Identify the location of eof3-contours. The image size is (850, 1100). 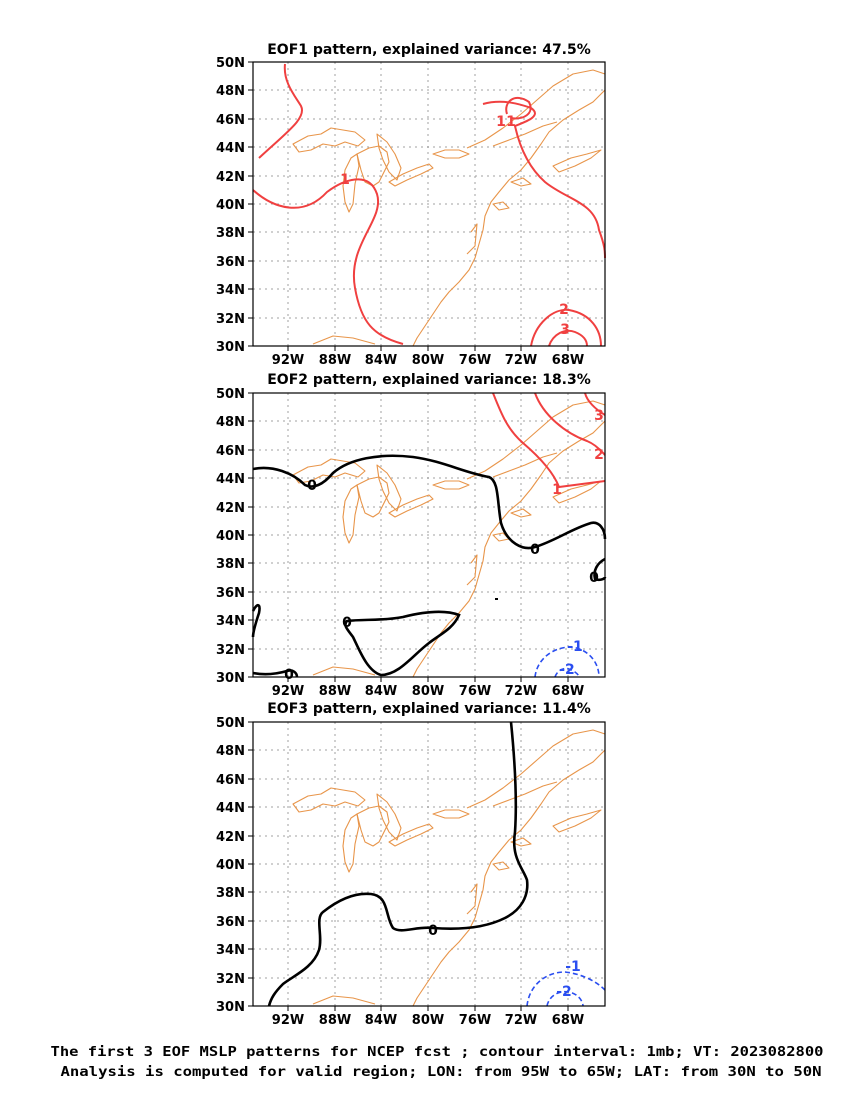
(436, 864).